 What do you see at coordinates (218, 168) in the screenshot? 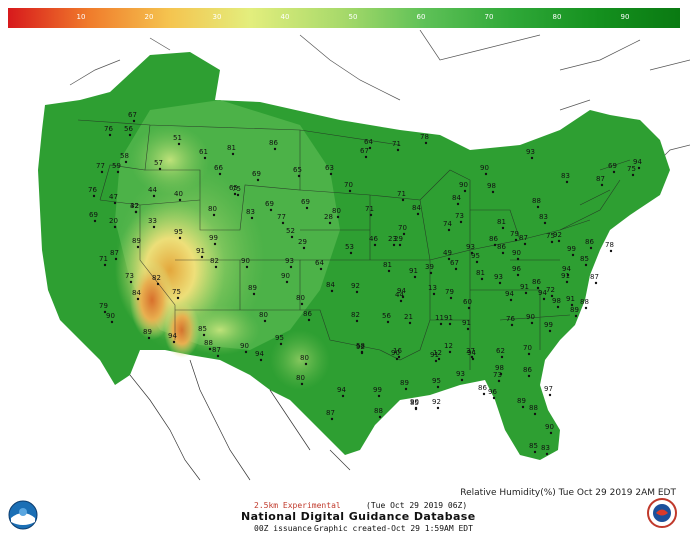
I see `station-value: 66` at bounding box center [218, 168].